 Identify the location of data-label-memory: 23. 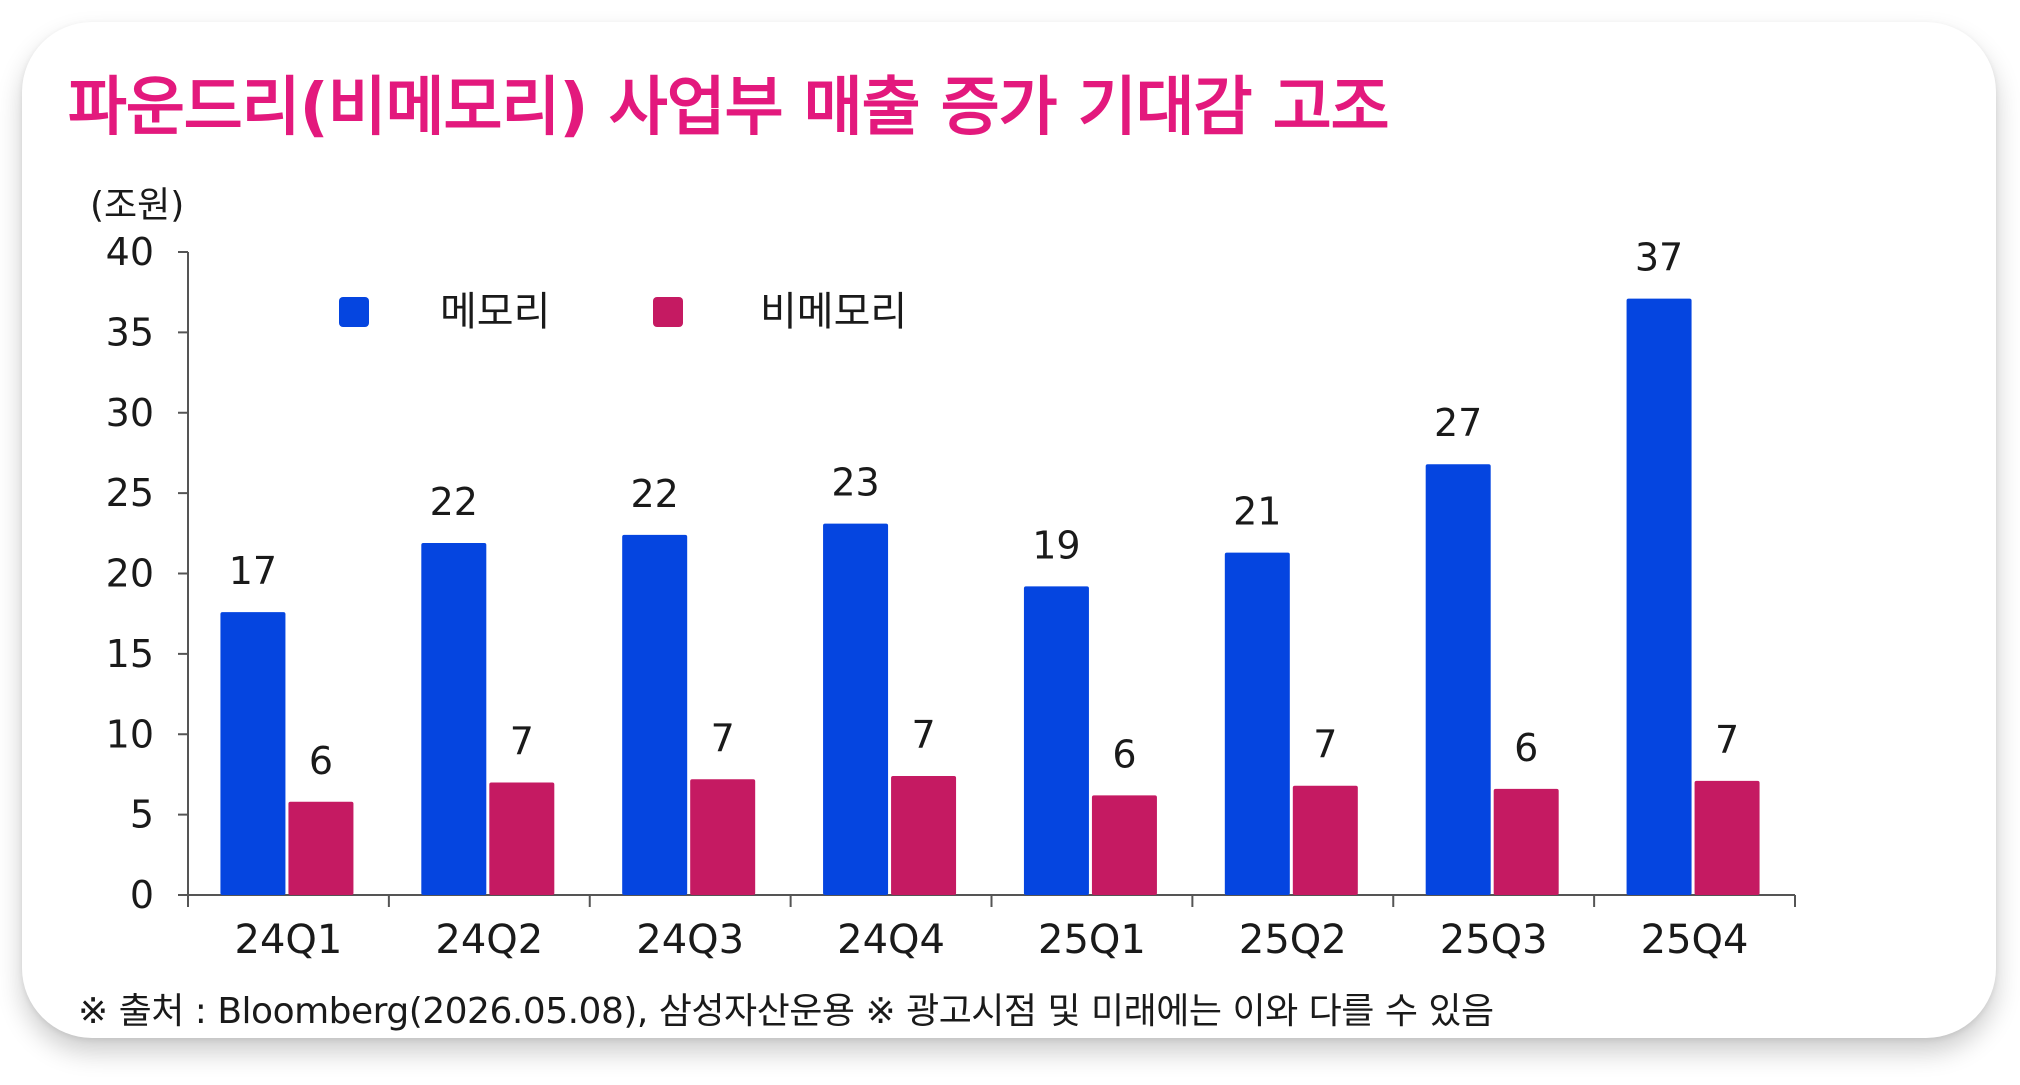
(855, 483).